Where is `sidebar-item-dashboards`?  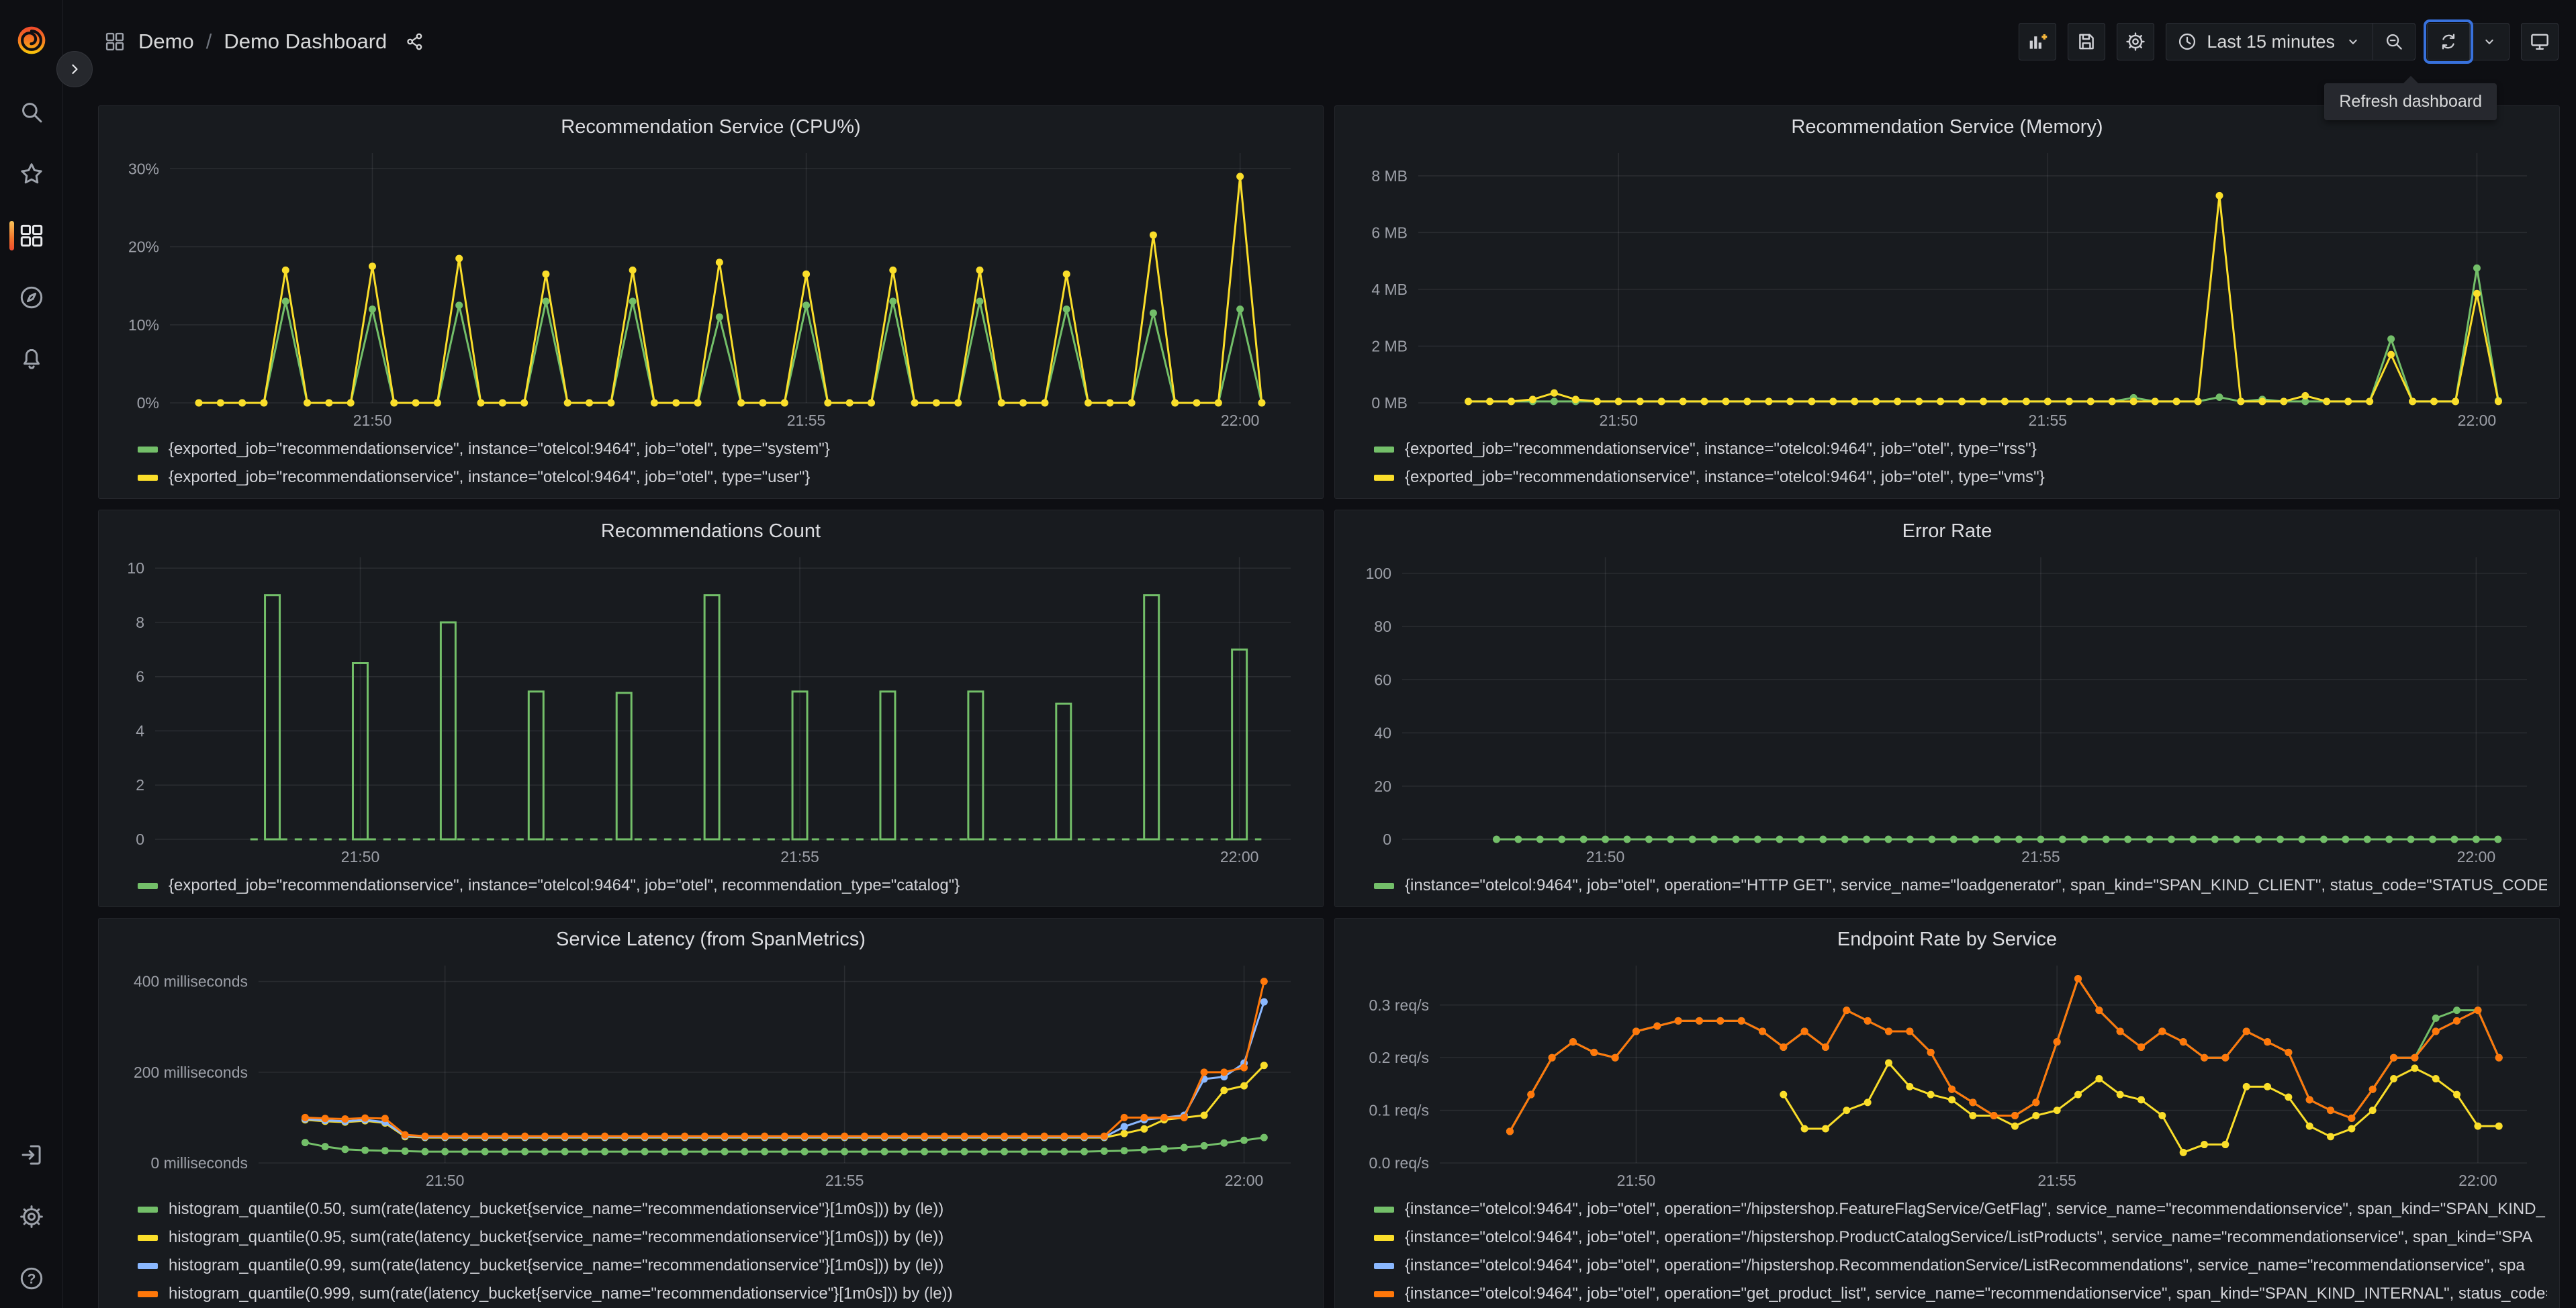
sidebar-item-dashboards is located at coordinates (31, 236).